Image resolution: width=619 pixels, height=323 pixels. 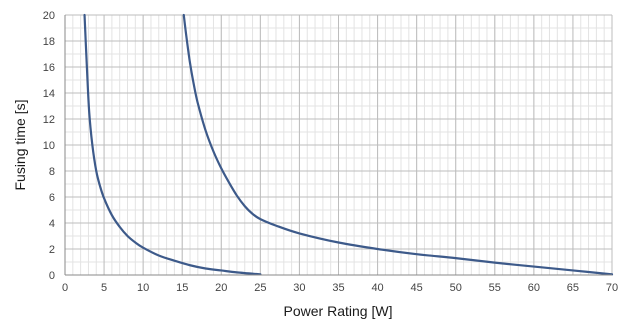 I want to click on y-tick-label: 14, so click(x=49, y=94).